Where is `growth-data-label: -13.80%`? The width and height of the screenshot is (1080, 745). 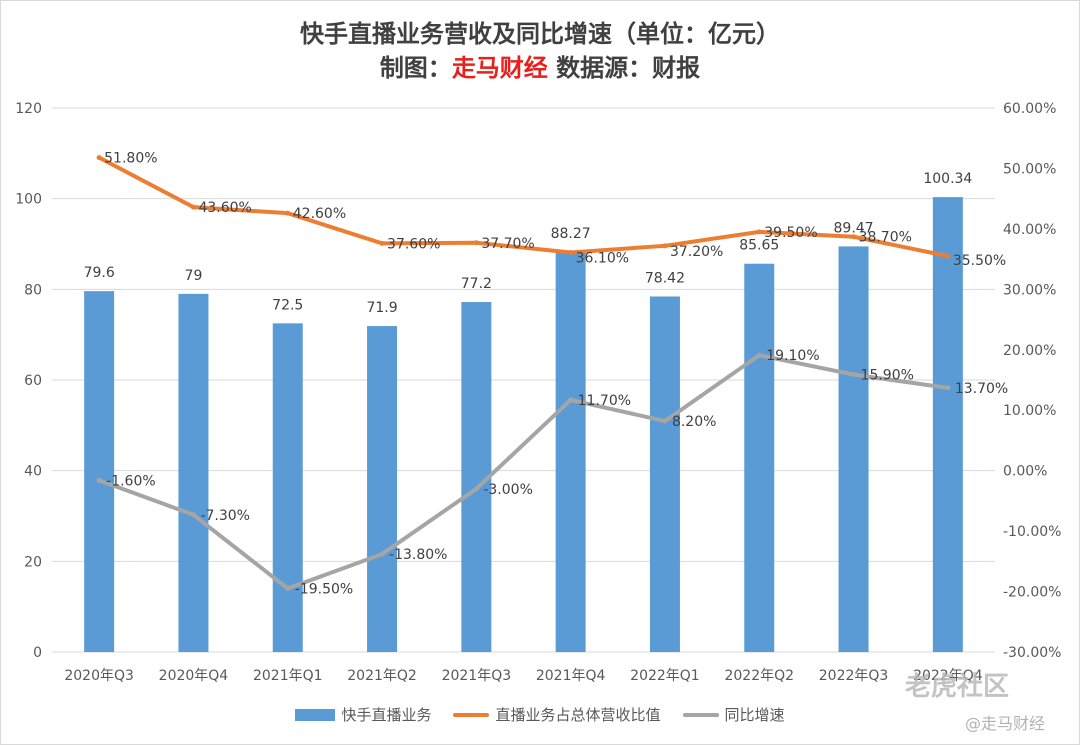
growth-data-label: -13.80% is located at coordinates (418, 555).